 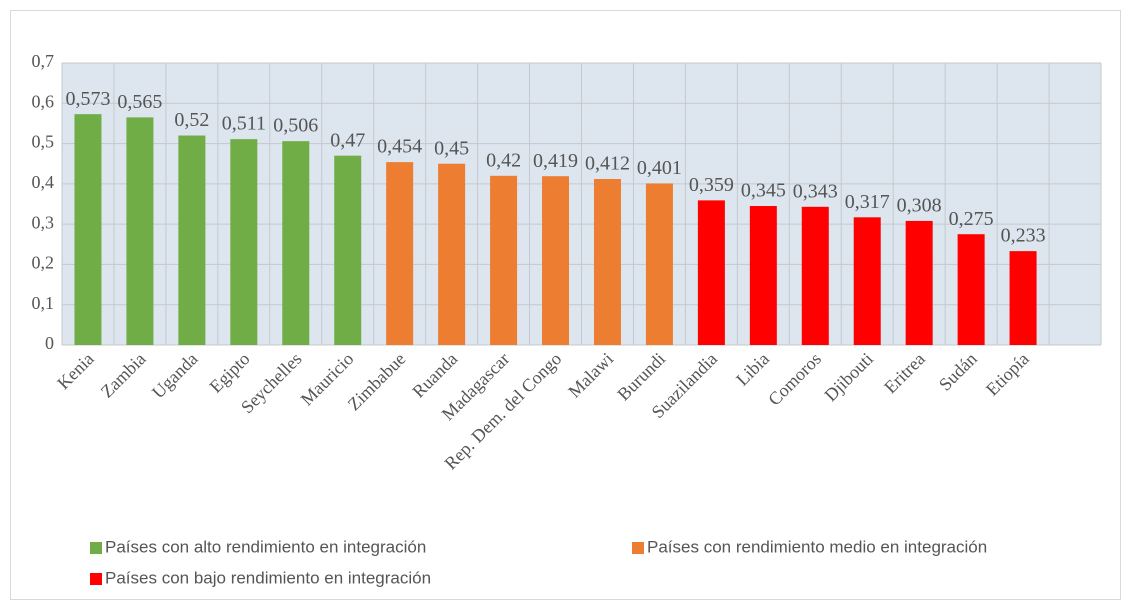 I want to click on value-label: 0,317, so click(x=867, y=202).